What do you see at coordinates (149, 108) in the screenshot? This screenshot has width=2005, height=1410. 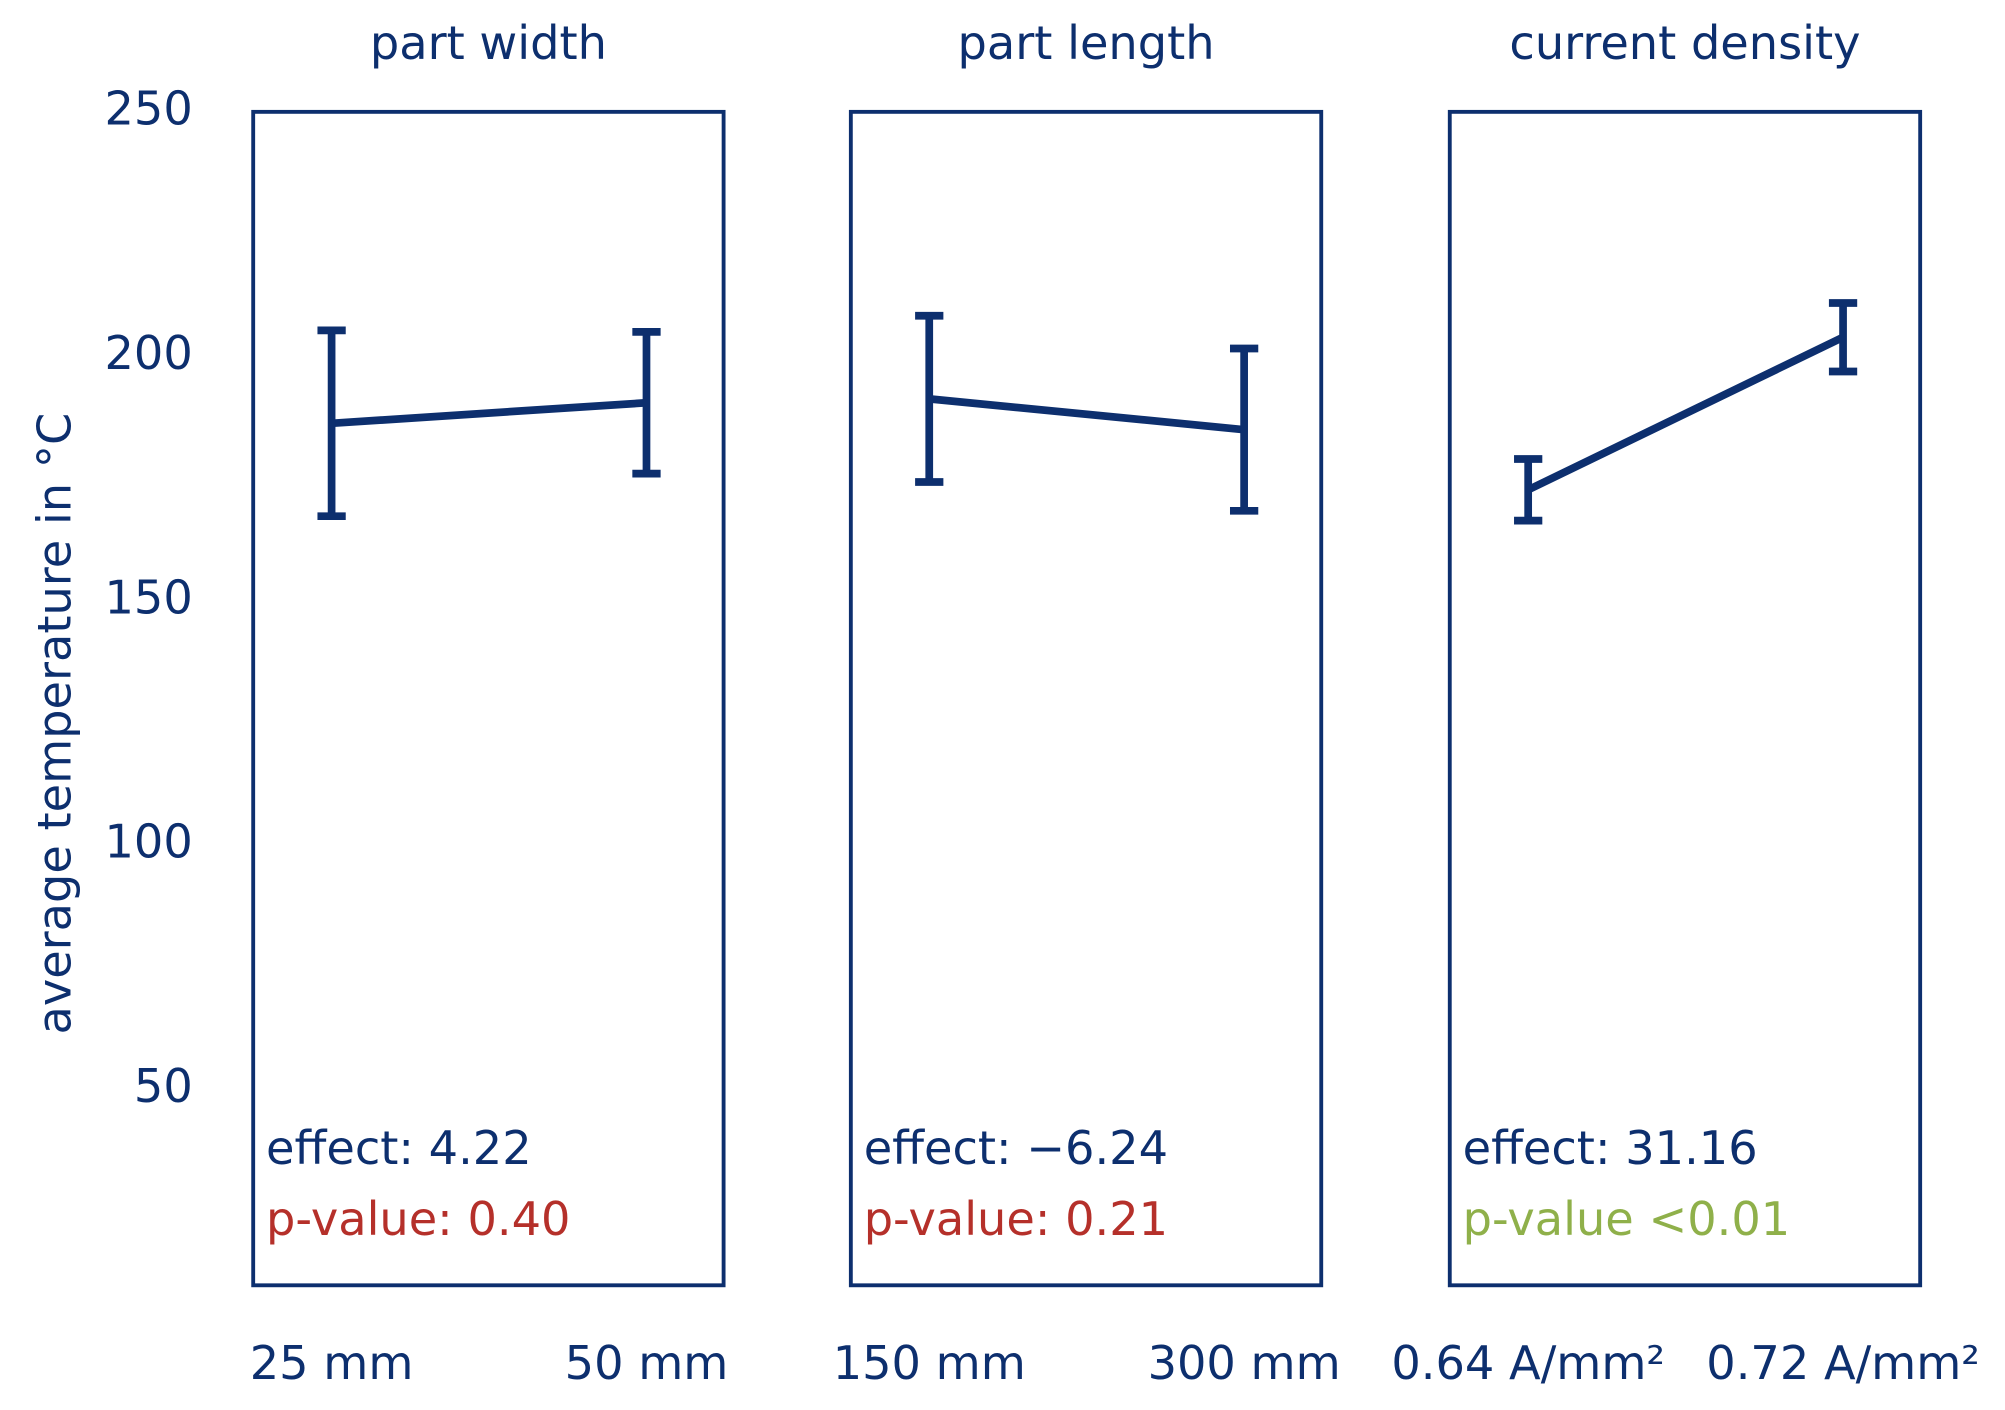 I see `y-tick-label: 250` at bounding box center [149, 108].